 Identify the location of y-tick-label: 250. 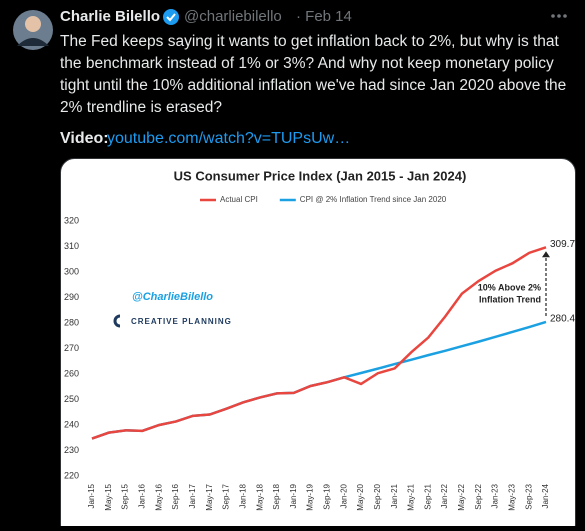
(71, 399).